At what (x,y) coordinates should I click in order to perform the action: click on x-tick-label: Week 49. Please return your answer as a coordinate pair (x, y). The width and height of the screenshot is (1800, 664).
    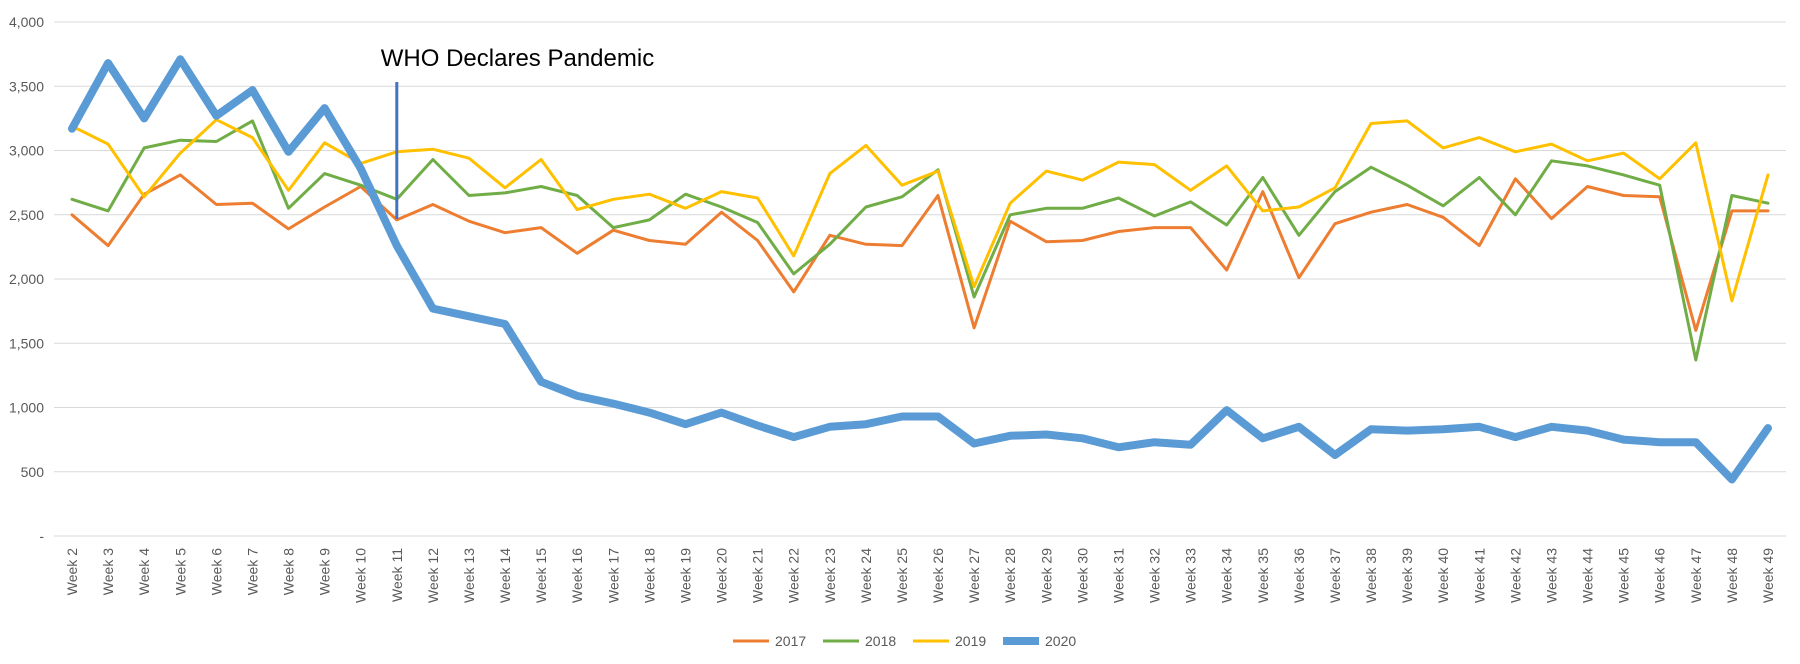
    Looking at the image, I should click on (1768, 575).